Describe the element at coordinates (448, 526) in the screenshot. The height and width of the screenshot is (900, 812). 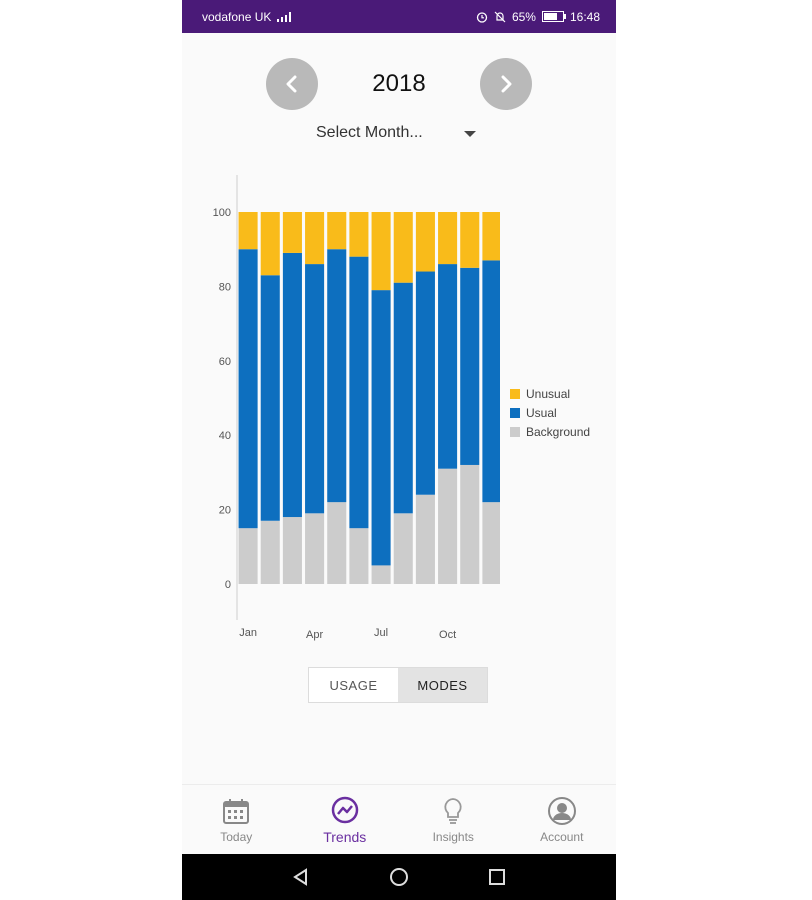
I see `bar-segment-background-oct` at that location.